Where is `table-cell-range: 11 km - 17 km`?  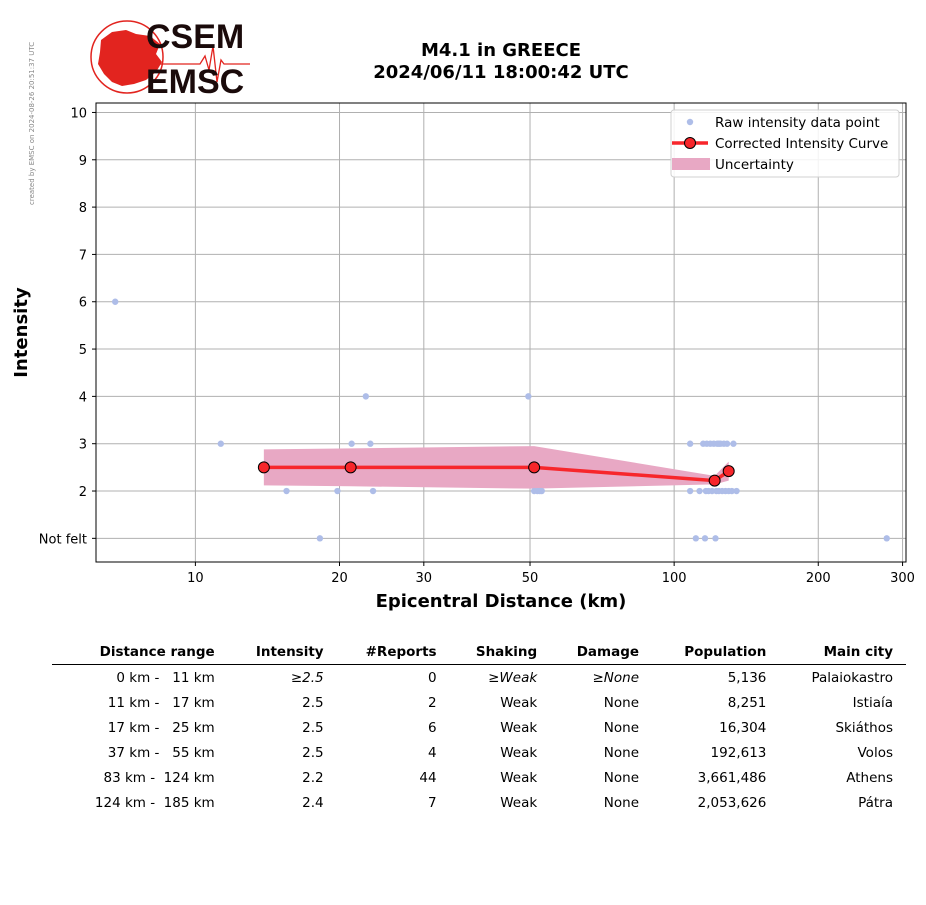 table-cell-range: 11 km - 17 km is located at coordinates (161, 702).